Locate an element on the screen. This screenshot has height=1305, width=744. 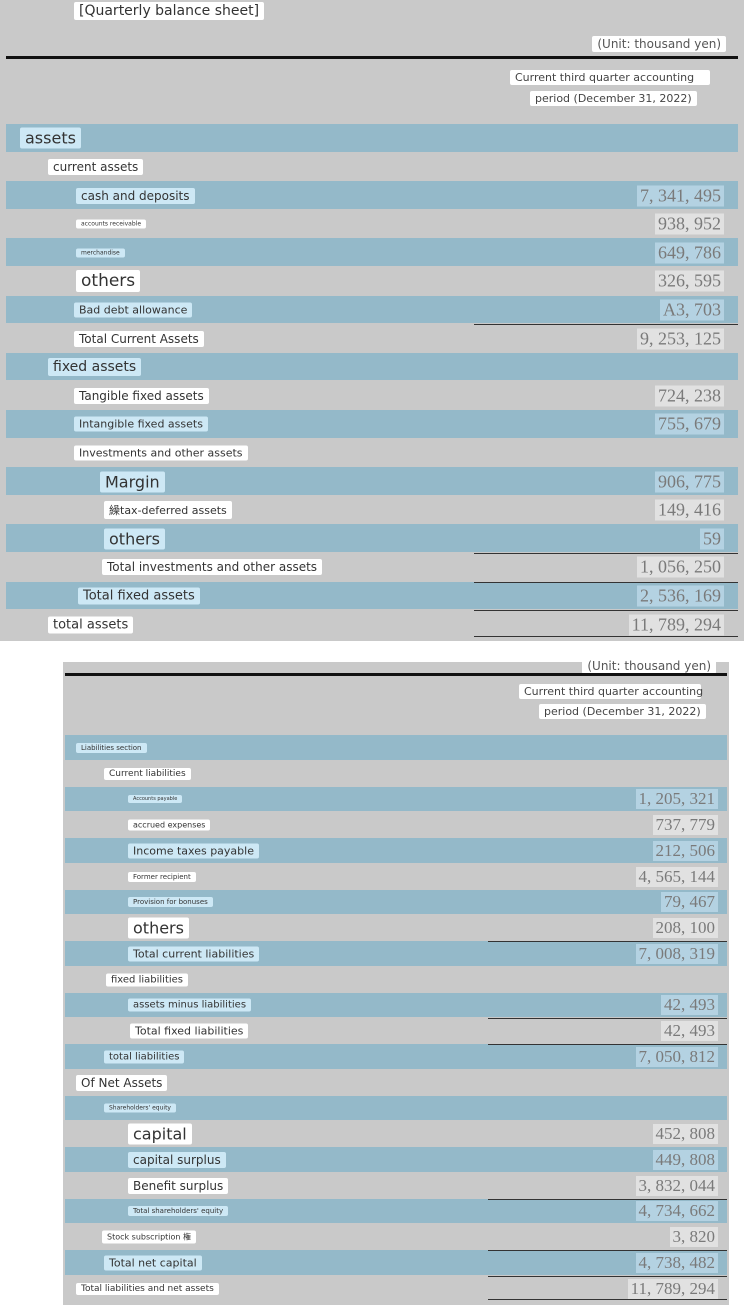
row-value: 4, 565, 144 is located at coordinates (676, 876).